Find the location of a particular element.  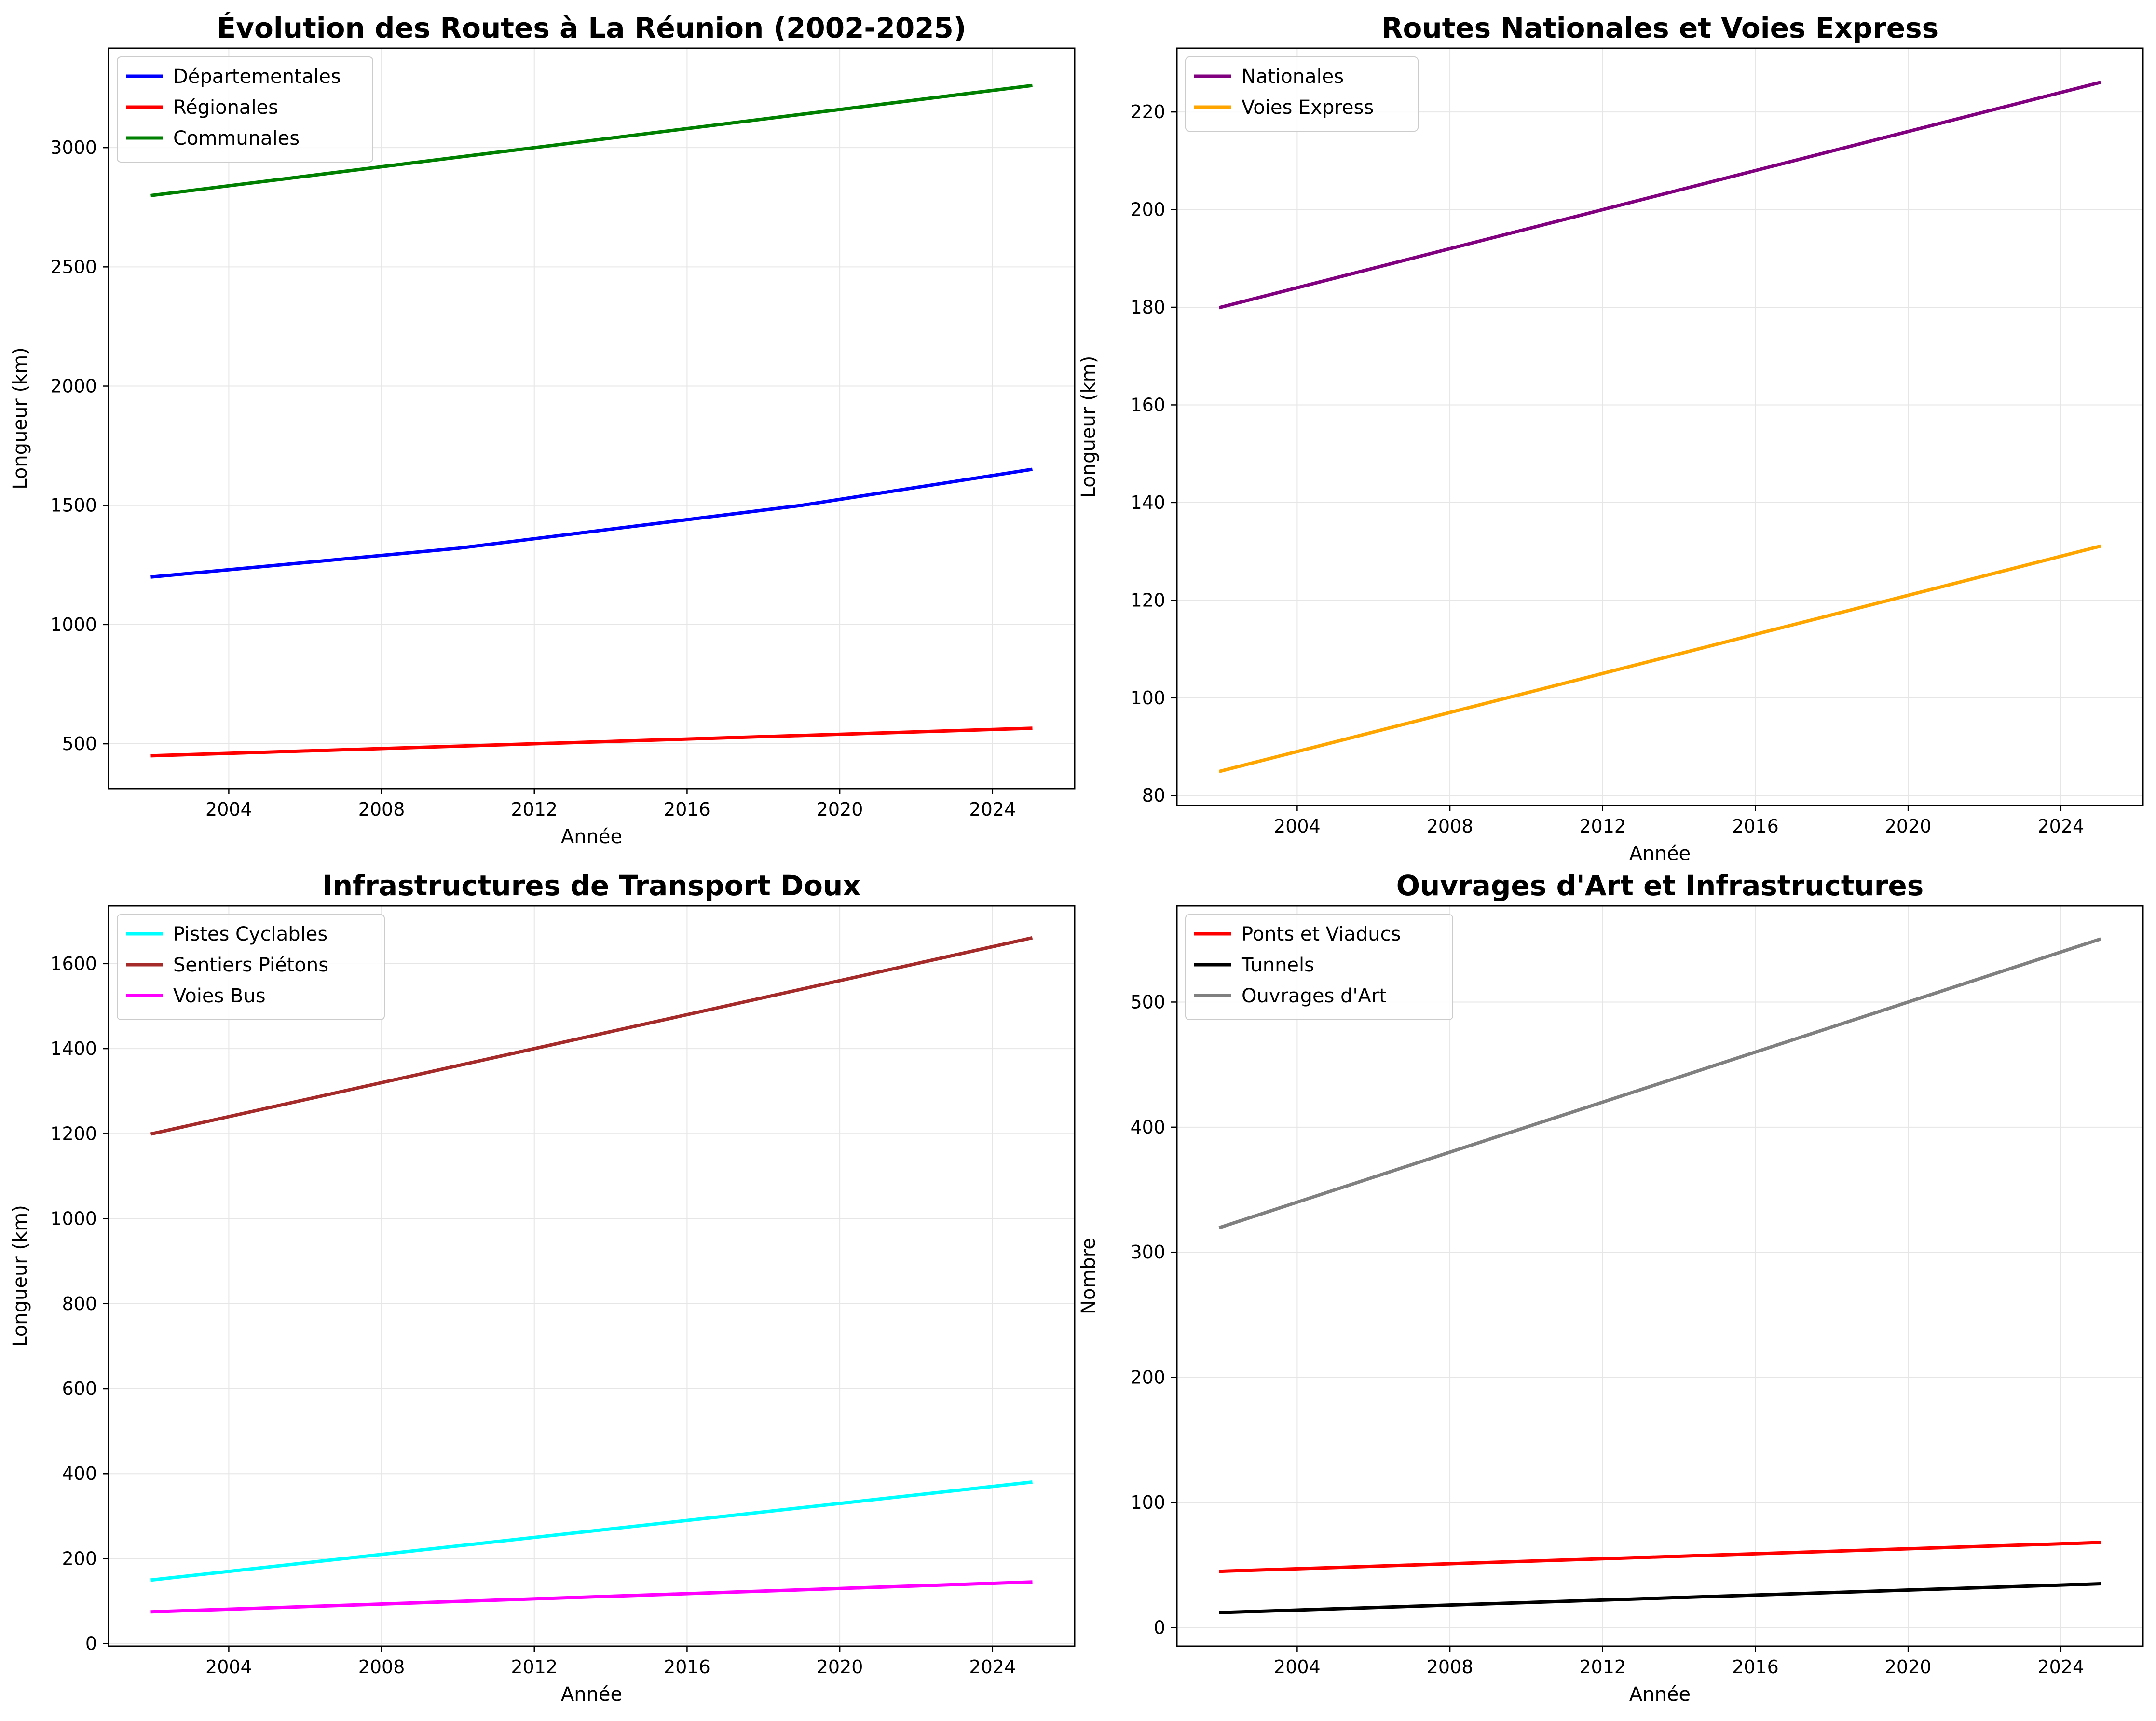

y-axis-label: Nombre is located at coordinates (1089, 1276).